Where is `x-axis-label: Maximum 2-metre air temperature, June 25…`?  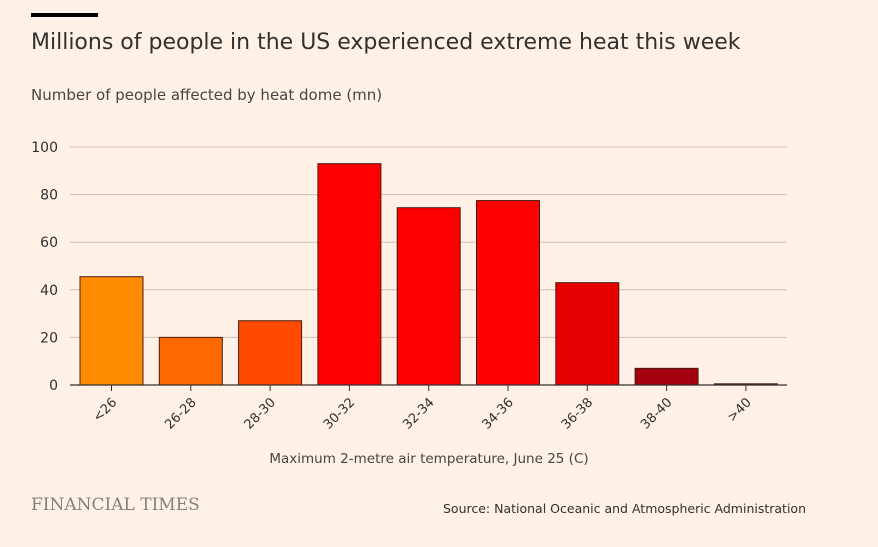
x-axis-label: Maximum 2-metre air temperature, June 25… is located at coordinates (428, 459).